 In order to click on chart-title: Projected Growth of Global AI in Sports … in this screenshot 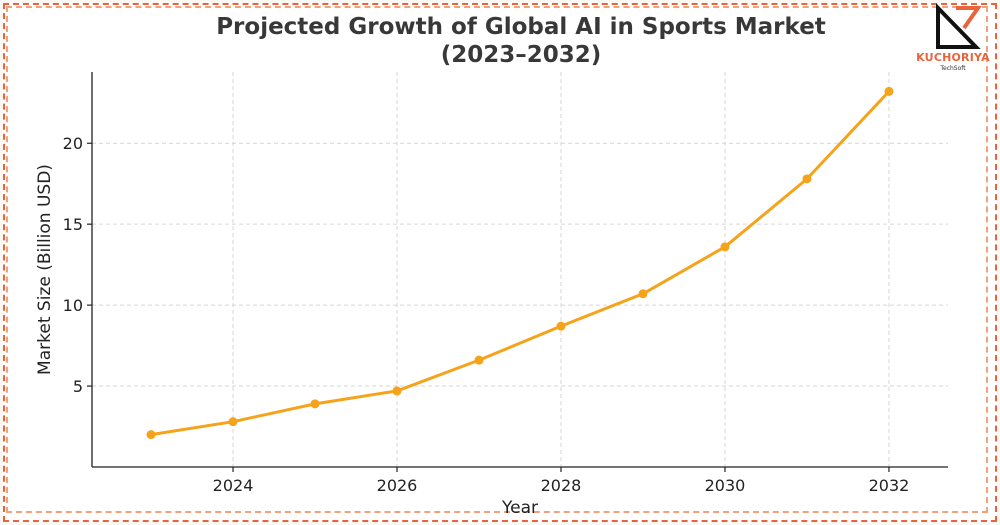, I will do `click(521, 41)`.